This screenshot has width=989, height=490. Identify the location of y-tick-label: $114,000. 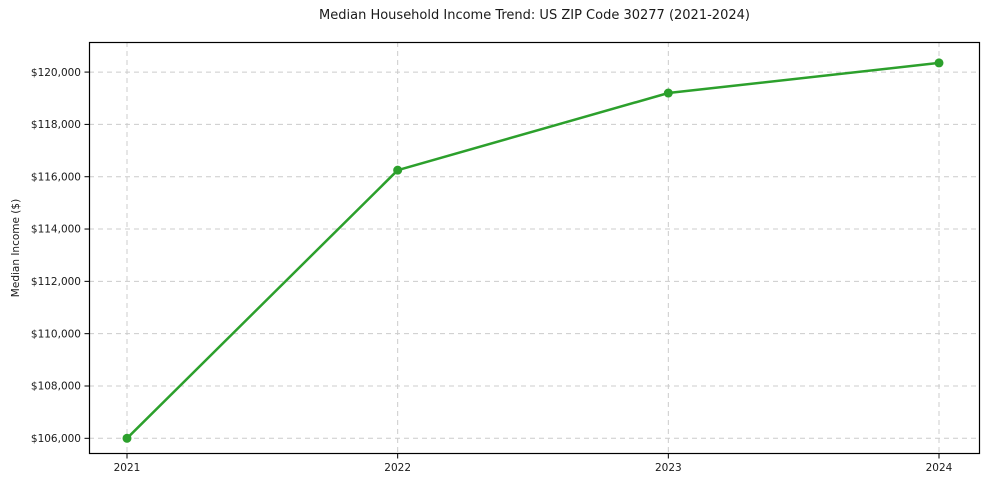
(56, 230).